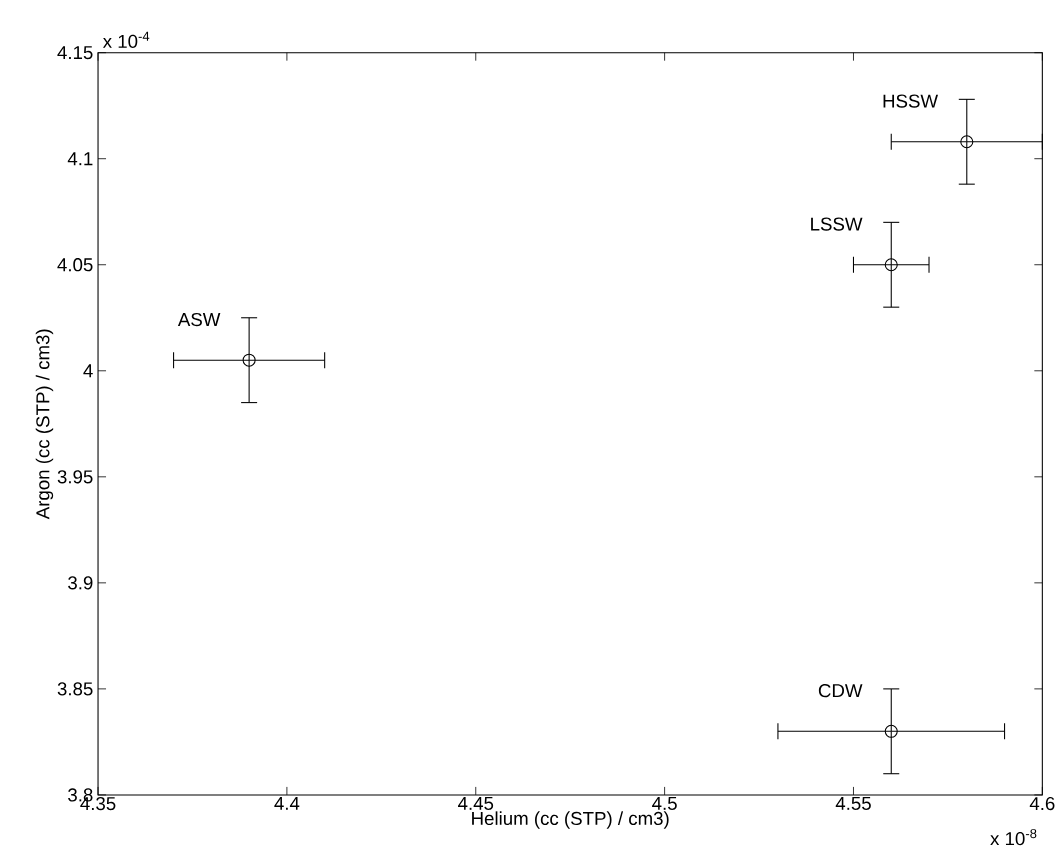 This screenshot has height=866, width=1063. What do you see at coordinates (840, 691) in the screenshot?
I see `text: CDW` at bounding box center [840, 691].